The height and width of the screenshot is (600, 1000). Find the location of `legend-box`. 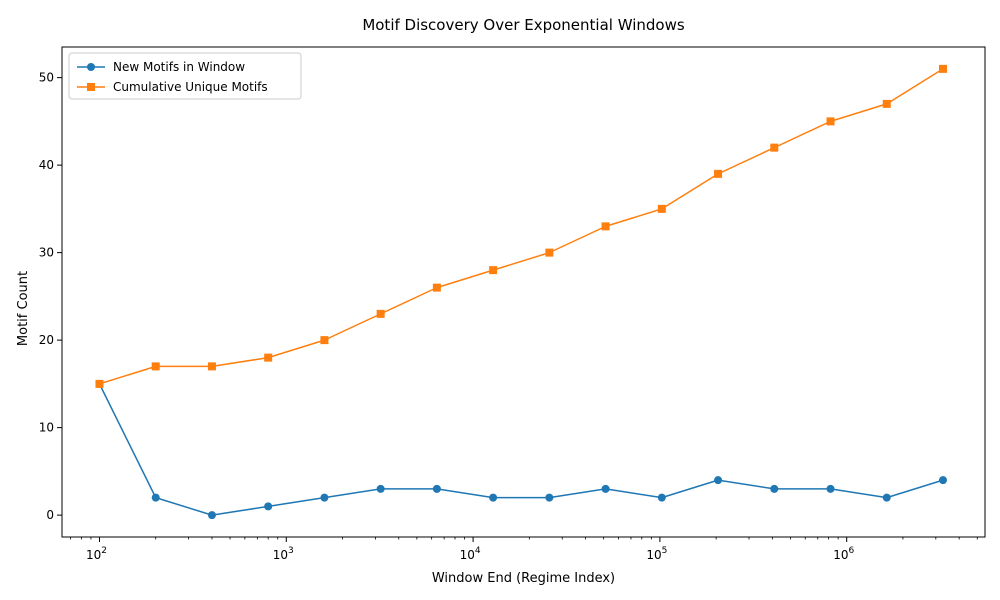

legend-box is located at coordinates (185, 76).